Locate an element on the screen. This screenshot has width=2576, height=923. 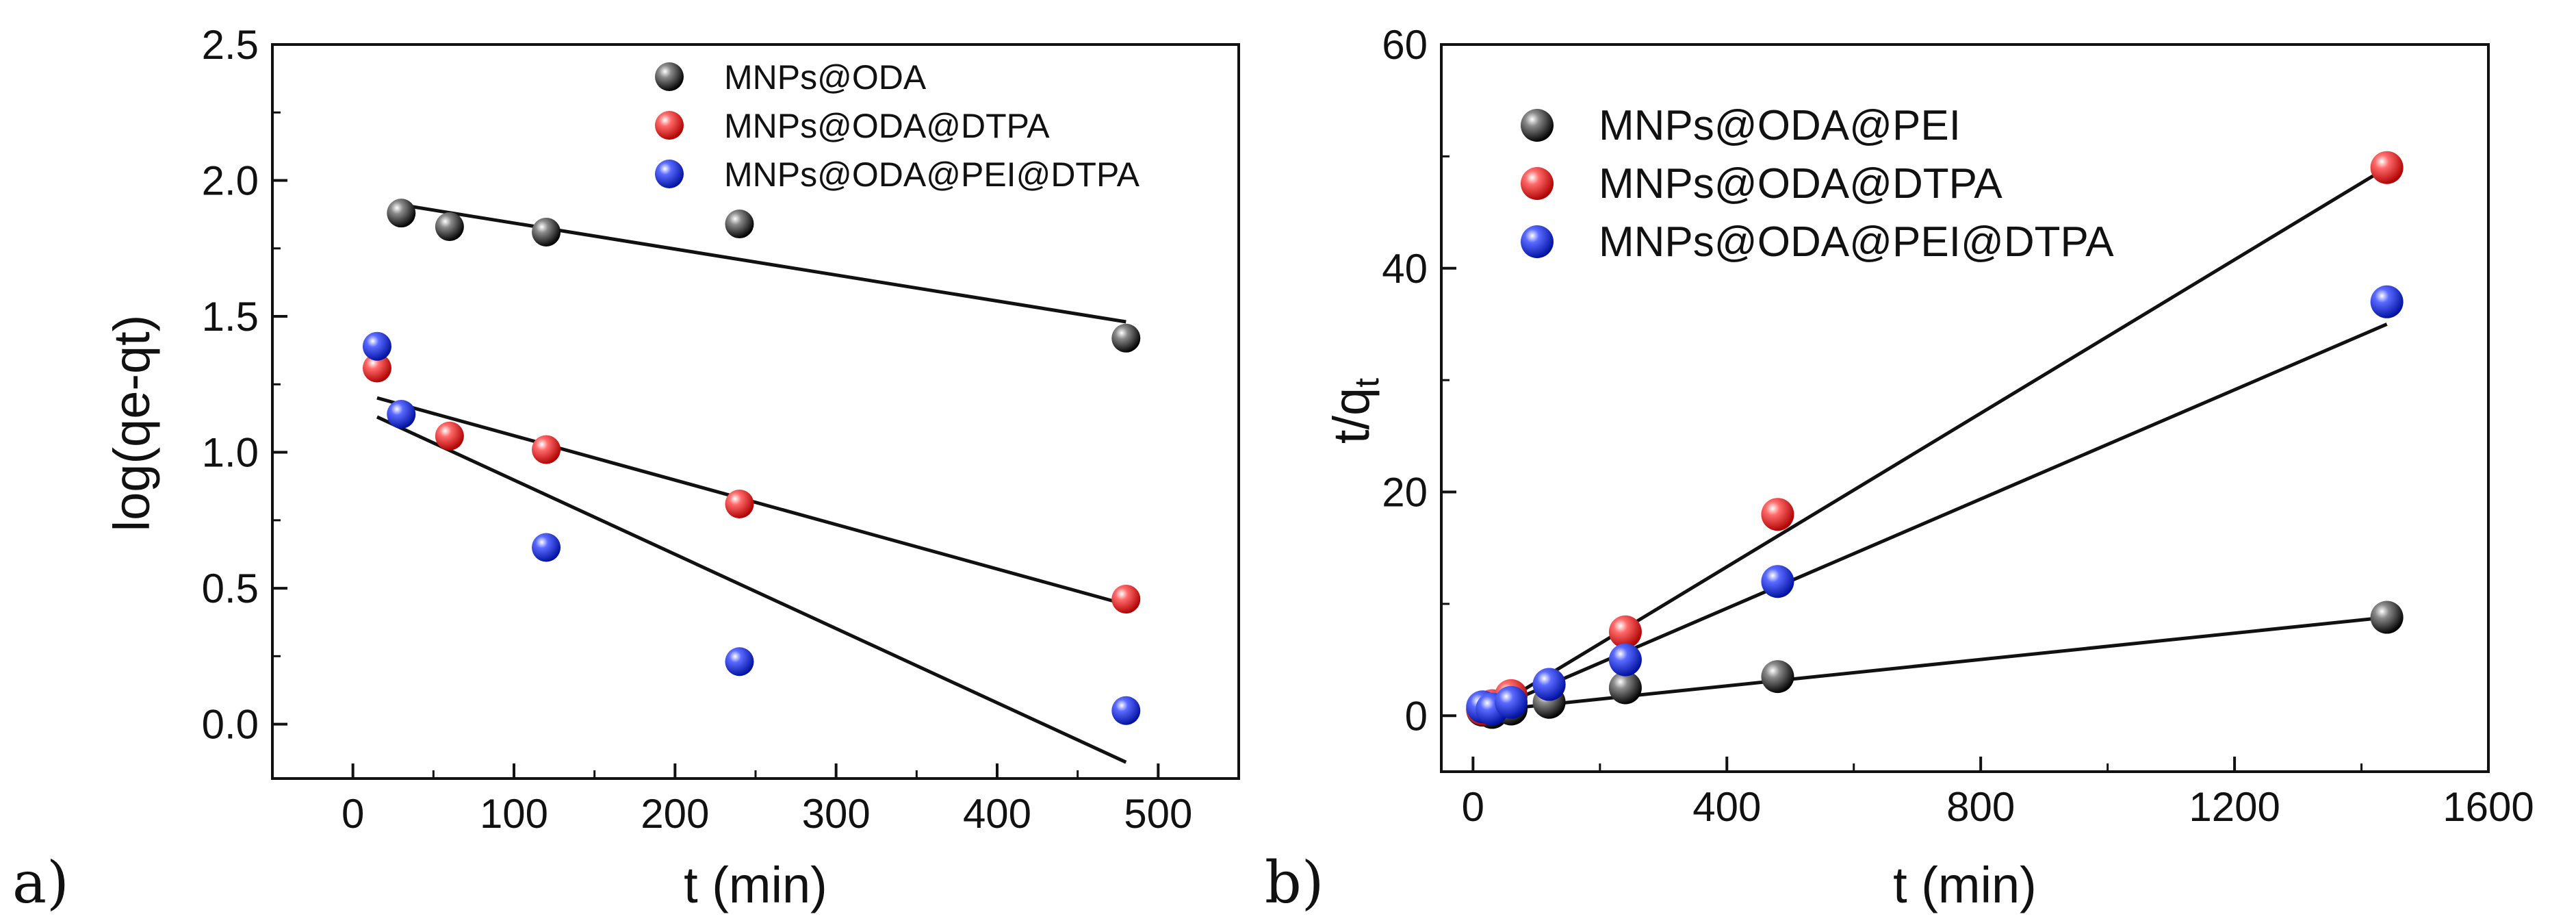
y-tick-label: 0.5 is located at coordinates (230, 588).